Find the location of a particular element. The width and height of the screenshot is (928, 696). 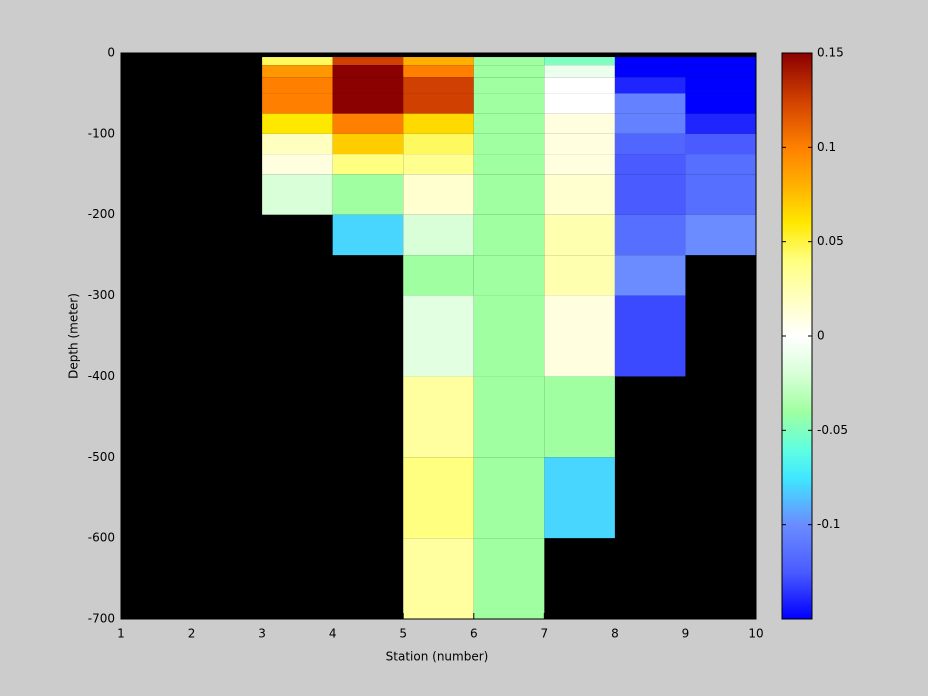

y-tick-label: -400 is located at coordinates (101, 376).